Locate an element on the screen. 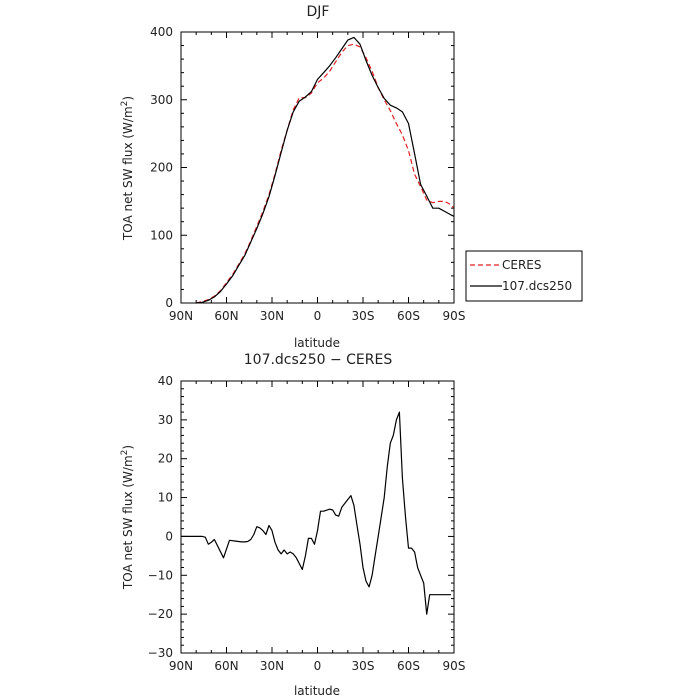 The image size is (700, 700). bottom-x-tick-label: 30S is located at coordinates (363, 666).